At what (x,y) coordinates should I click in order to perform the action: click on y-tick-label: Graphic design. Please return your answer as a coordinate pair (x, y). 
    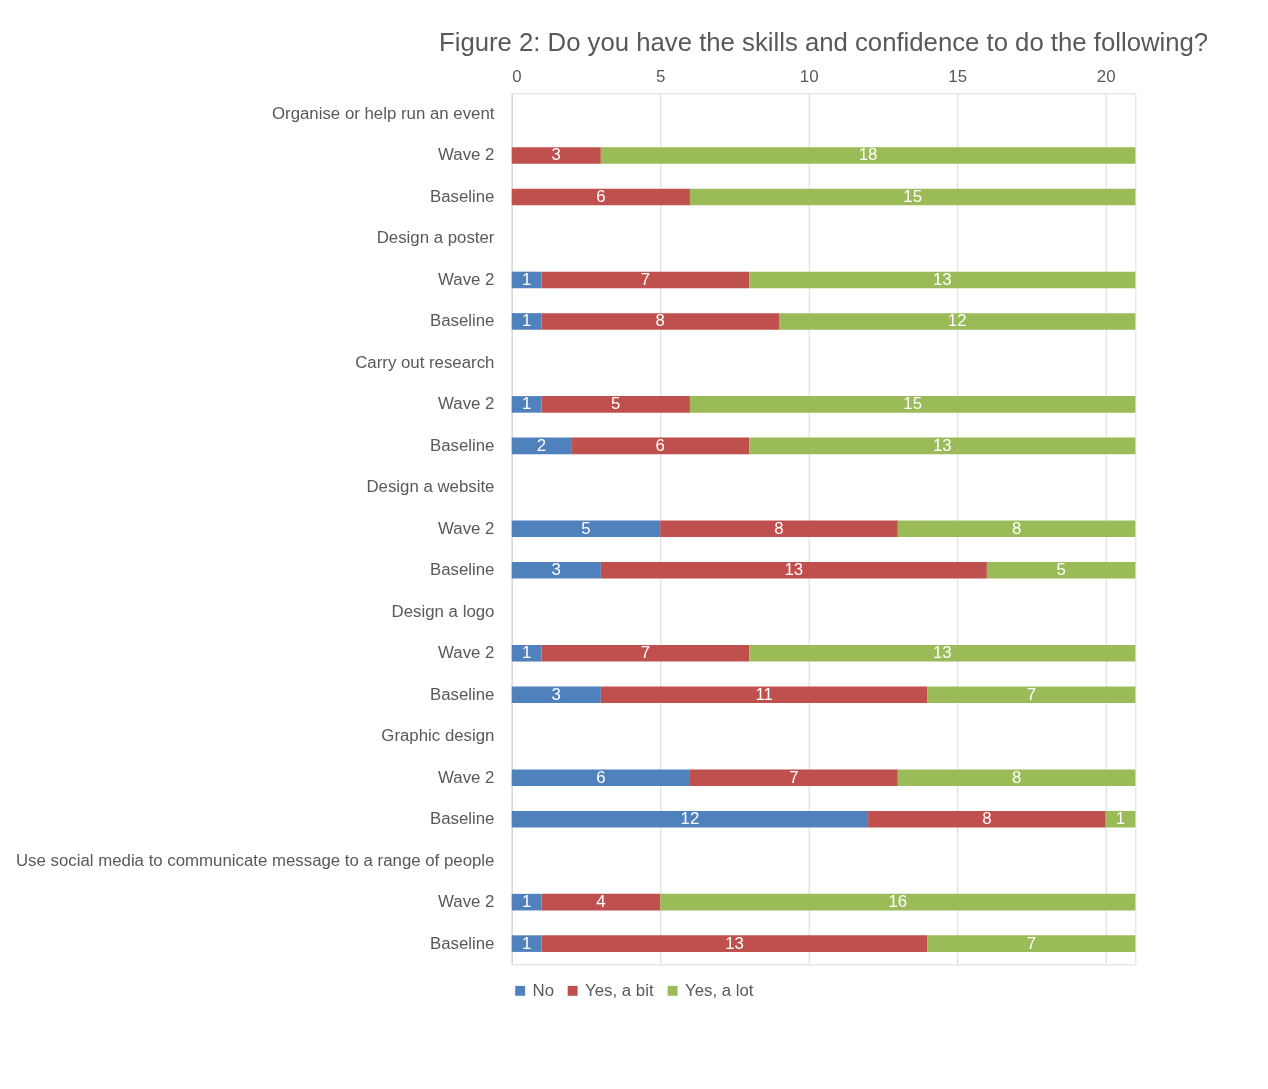
    Looking at the image, I should click on (438, 736).